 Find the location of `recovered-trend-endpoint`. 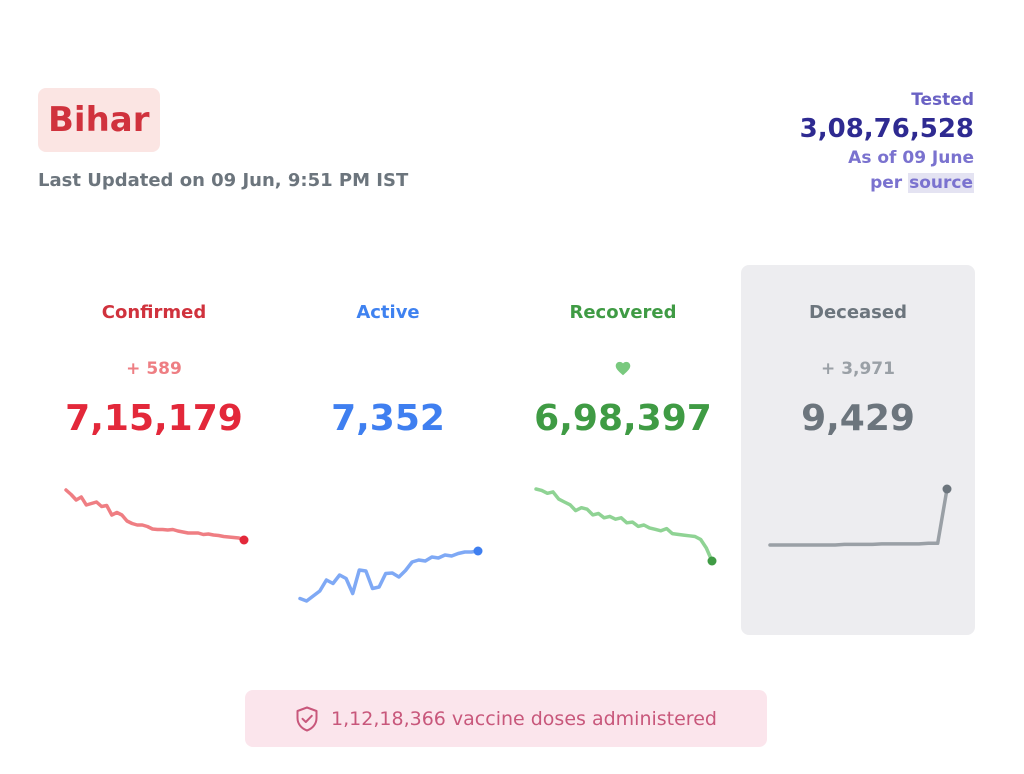

recovered-trend-endpoint is located at coordinates (712, 561).